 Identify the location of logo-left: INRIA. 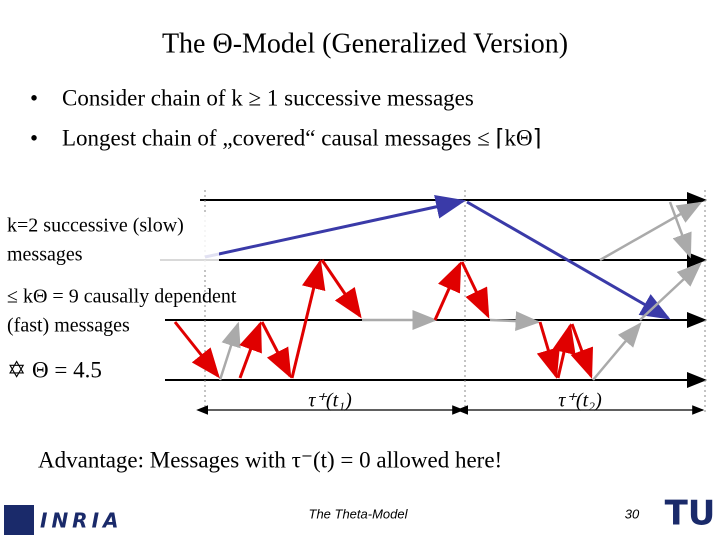
(81, 521).